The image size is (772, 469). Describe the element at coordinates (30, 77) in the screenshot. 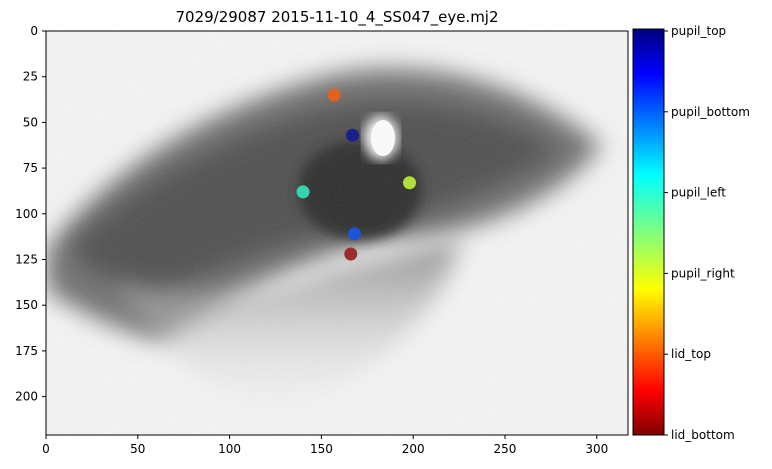

I see `y-tick-label: 25` at that location.